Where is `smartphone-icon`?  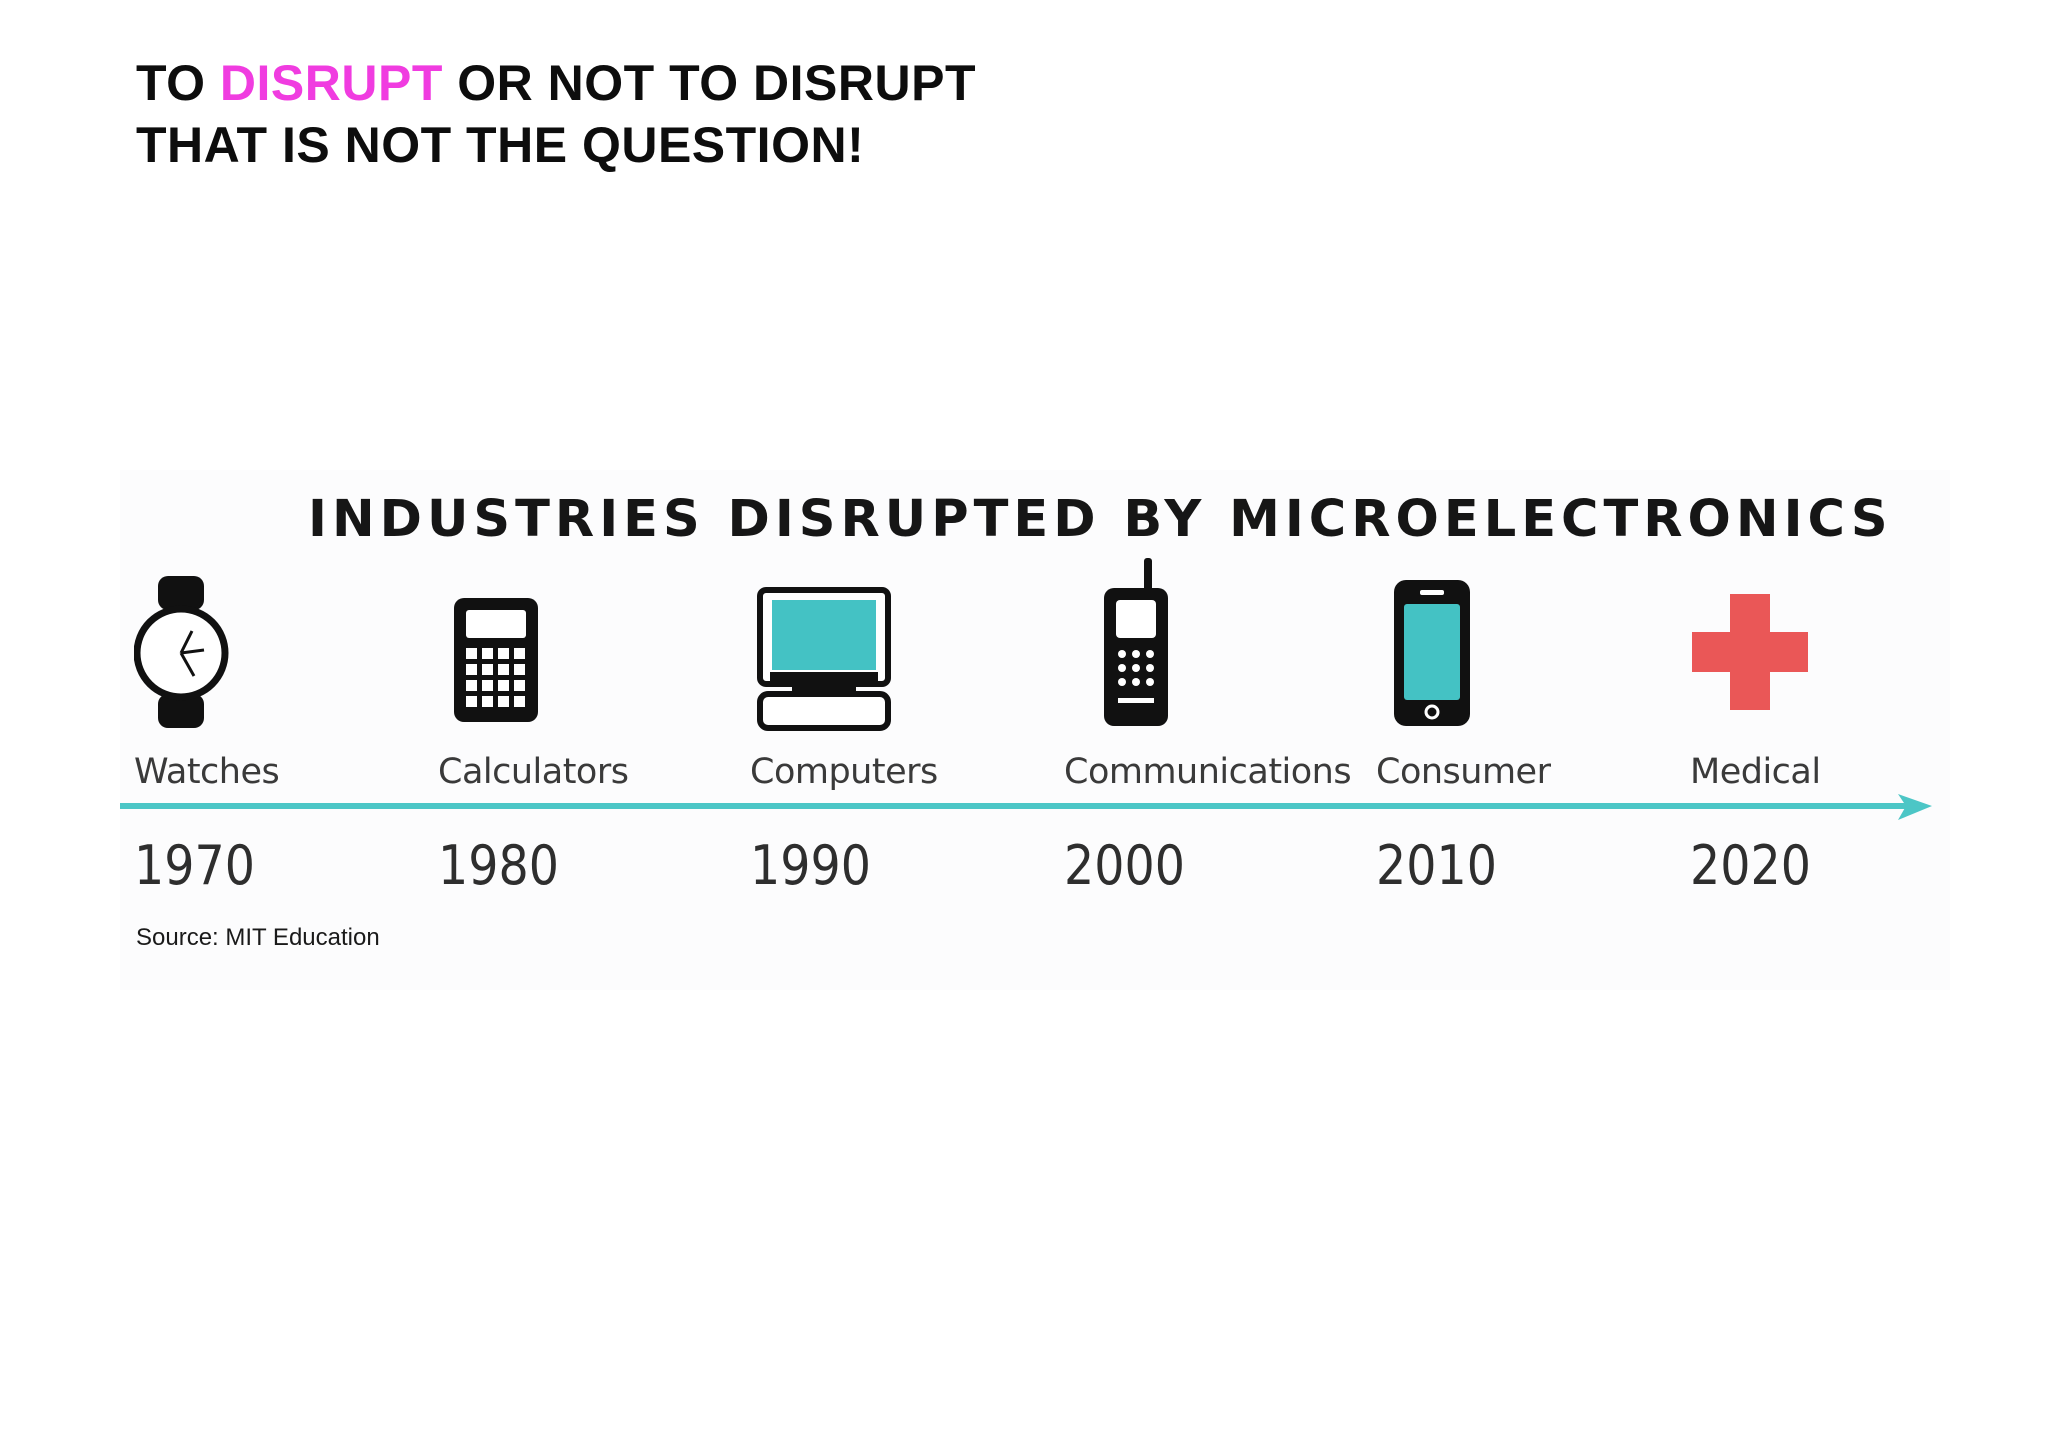 smartphone-icon is located at coordinates (1432, 653).